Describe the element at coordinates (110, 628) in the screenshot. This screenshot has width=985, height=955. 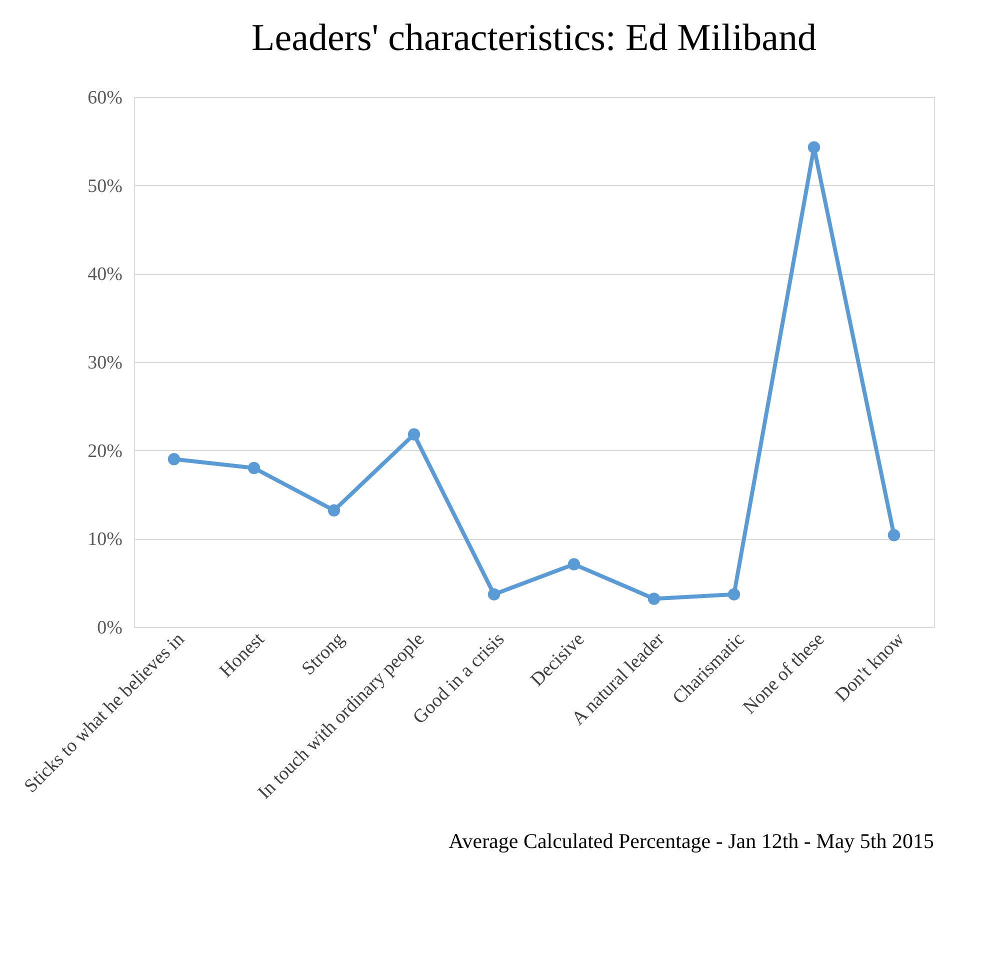
I see `y-tick-label: 0%` at that location.